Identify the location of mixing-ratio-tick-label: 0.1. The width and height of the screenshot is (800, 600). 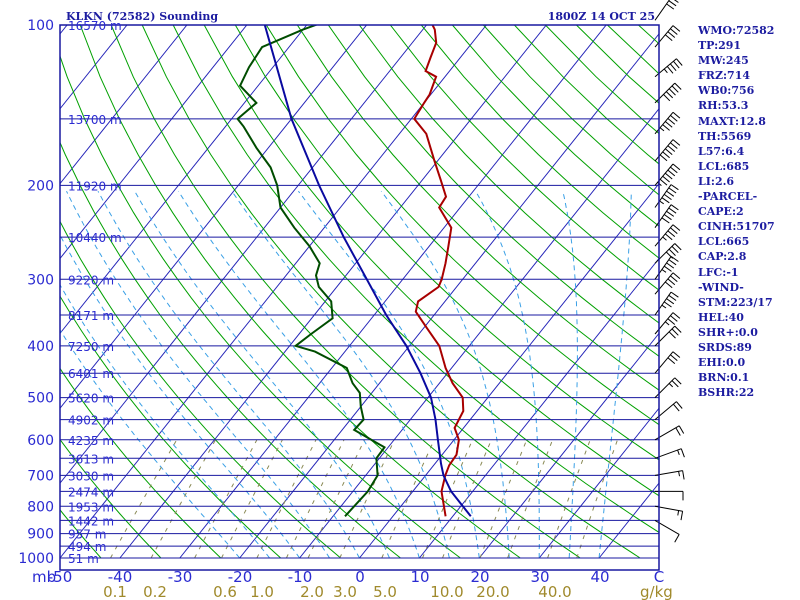
(115, 591).